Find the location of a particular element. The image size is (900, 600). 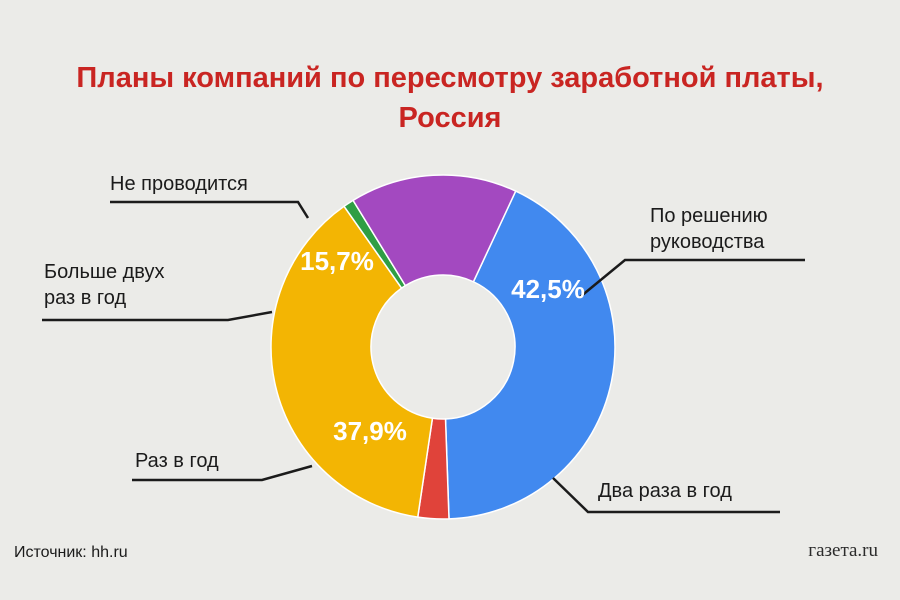

slice-value-2: 37,9% is located at coordinates (370, 431).